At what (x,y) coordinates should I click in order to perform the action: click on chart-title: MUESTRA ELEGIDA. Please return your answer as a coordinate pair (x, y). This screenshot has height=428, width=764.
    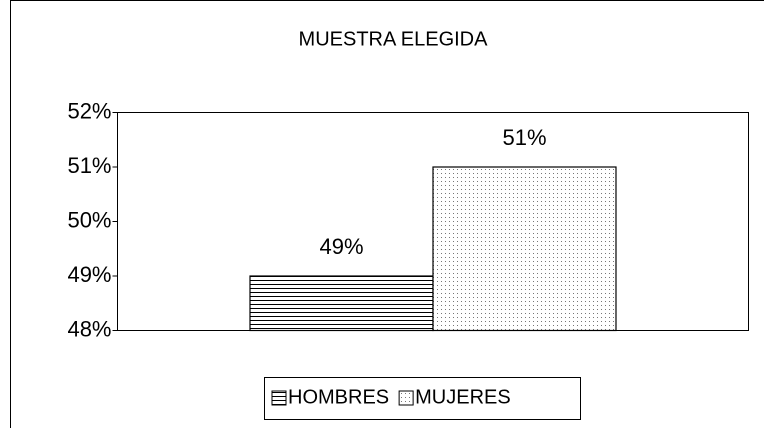
    Looking at the image, I should click on (394, 39).